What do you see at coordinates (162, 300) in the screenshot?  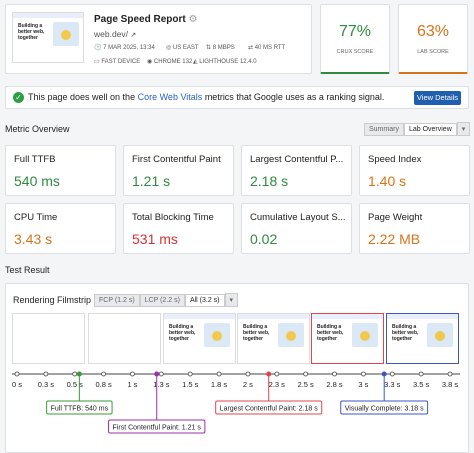 I see `tab: LCP (2.2 s)` at bounding box center [162, 300].